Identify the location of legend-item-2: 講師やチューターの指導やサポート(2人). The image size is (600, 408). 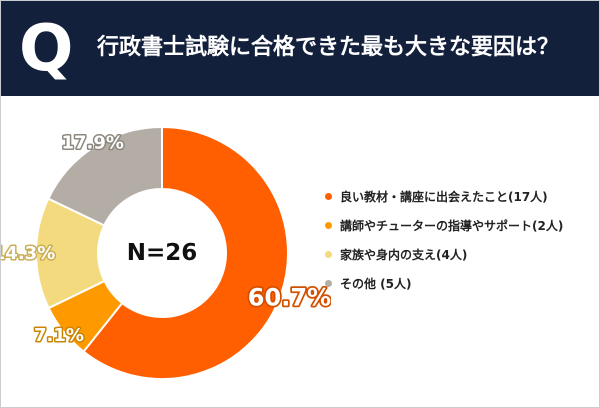
(444, 225).